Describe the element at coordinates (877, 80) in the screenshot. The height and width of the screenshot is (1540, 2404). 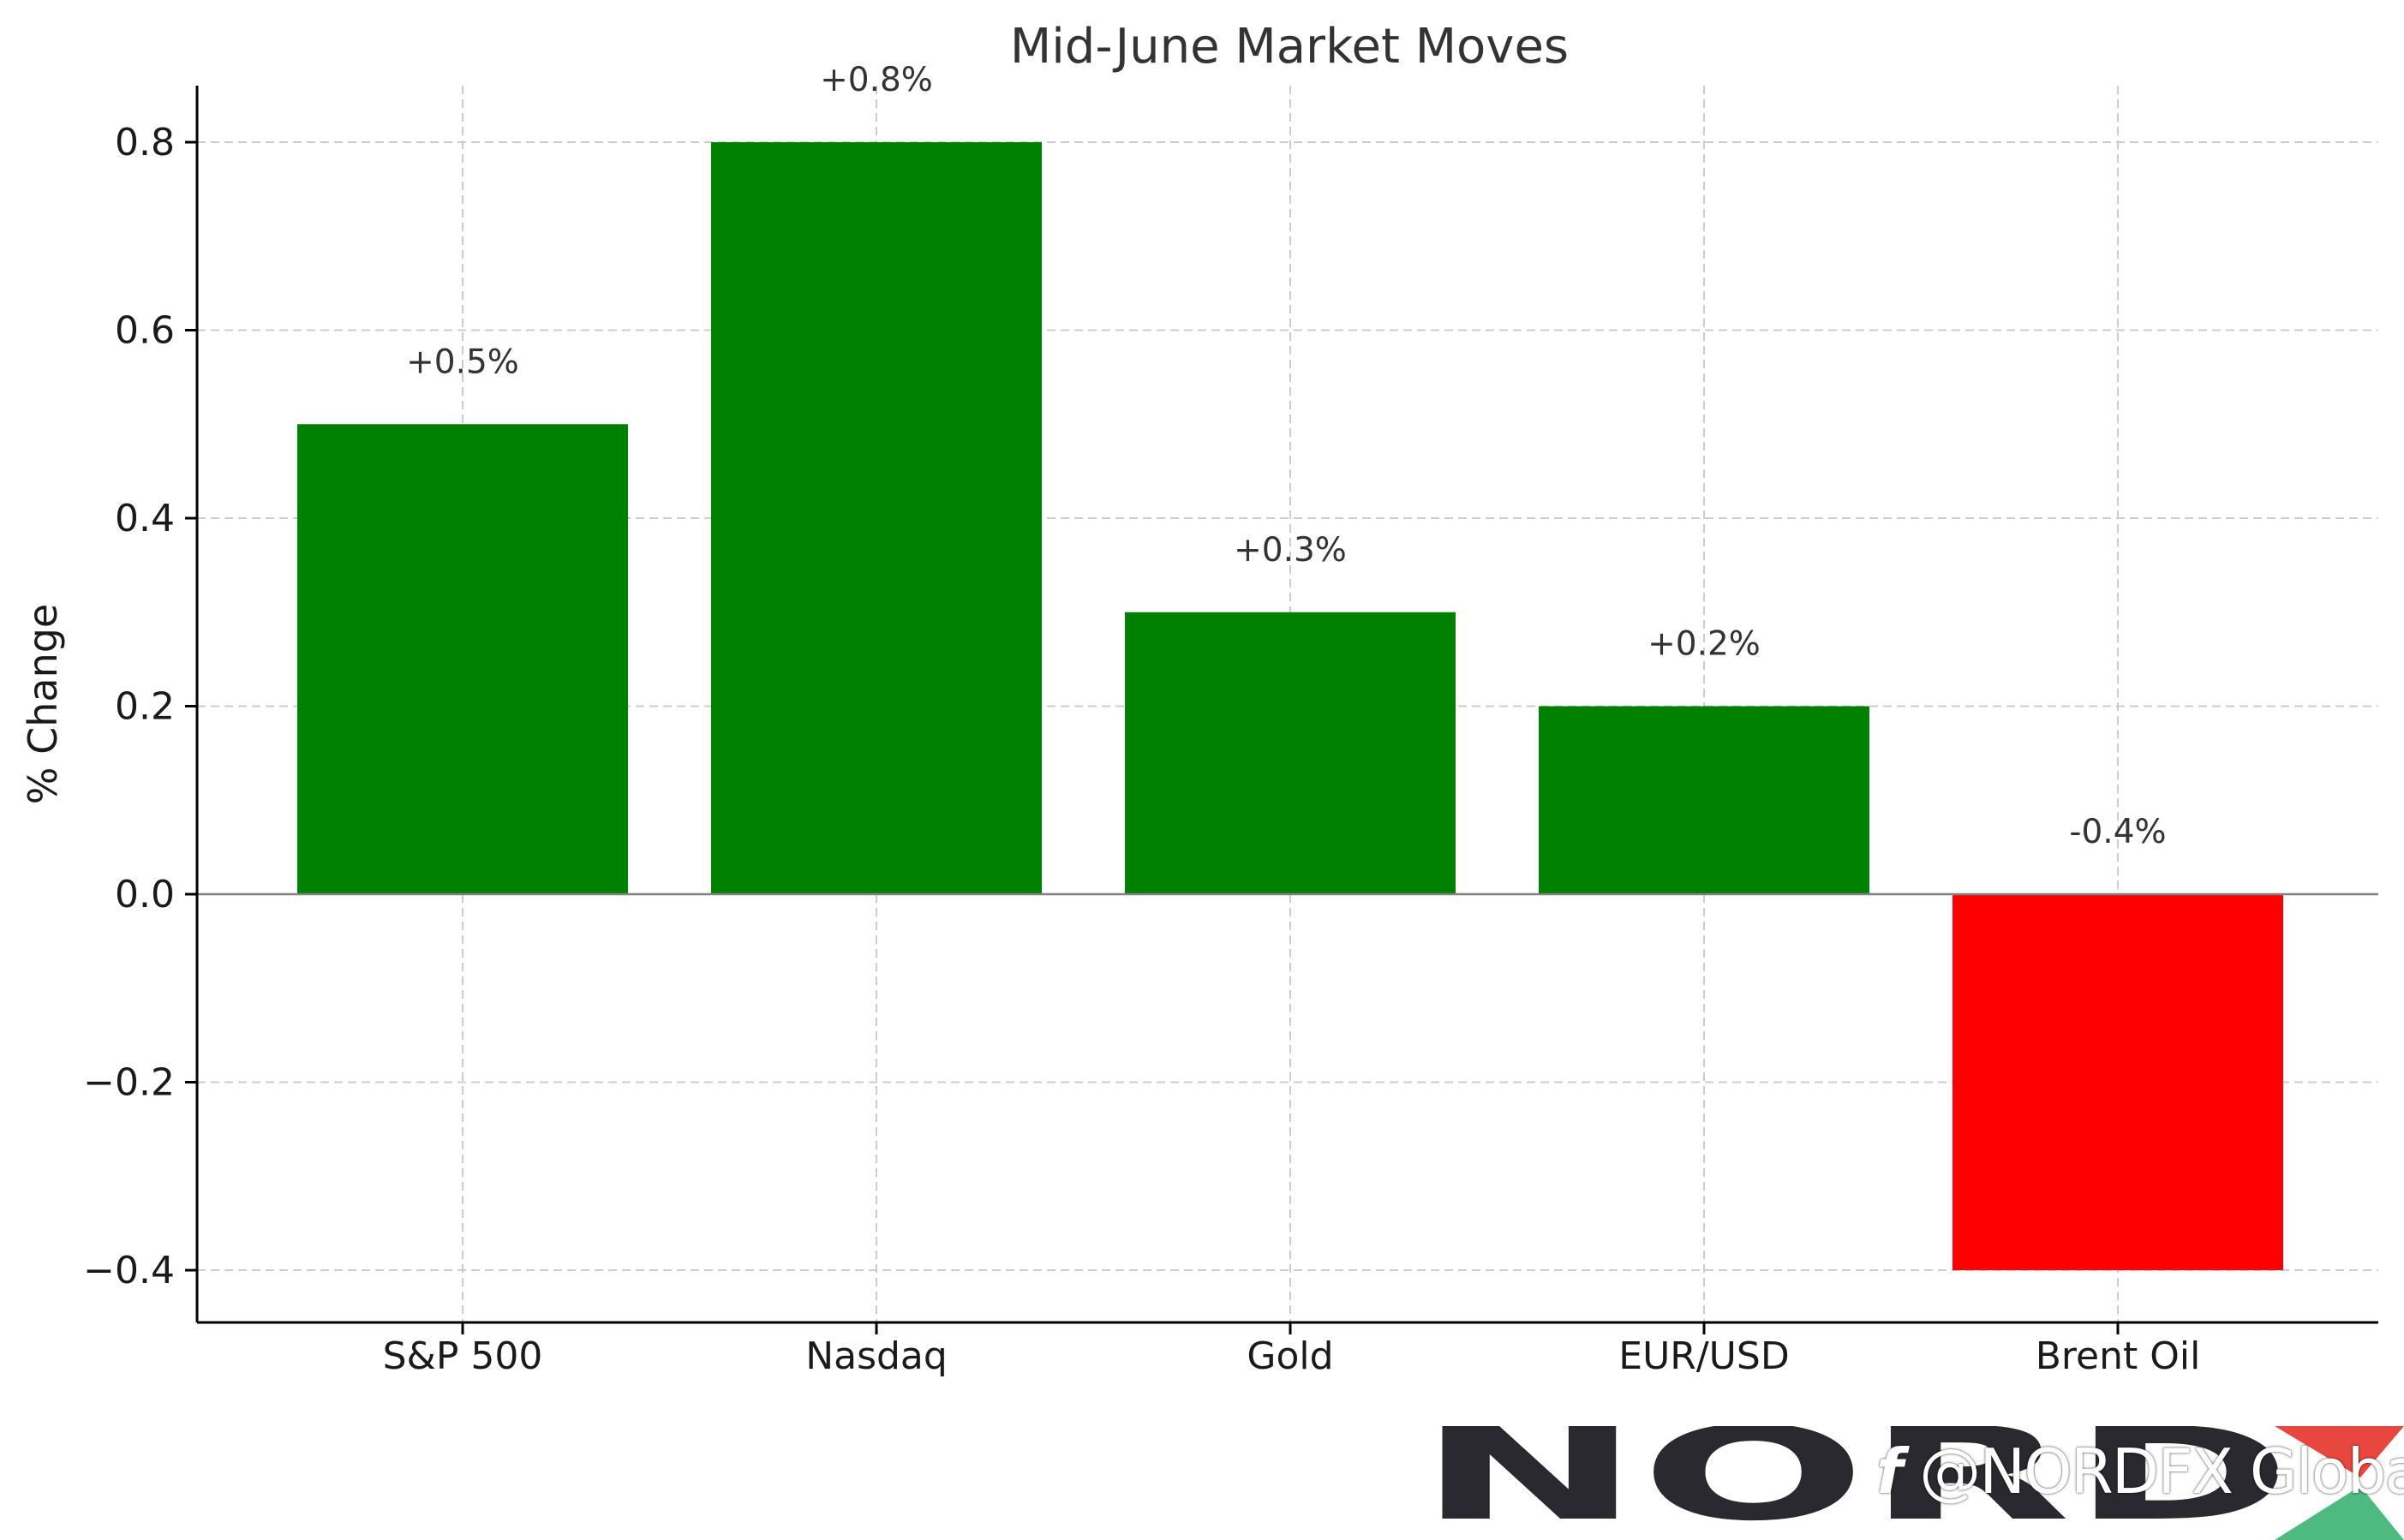
I see `data-label: +0.8%` at that location.